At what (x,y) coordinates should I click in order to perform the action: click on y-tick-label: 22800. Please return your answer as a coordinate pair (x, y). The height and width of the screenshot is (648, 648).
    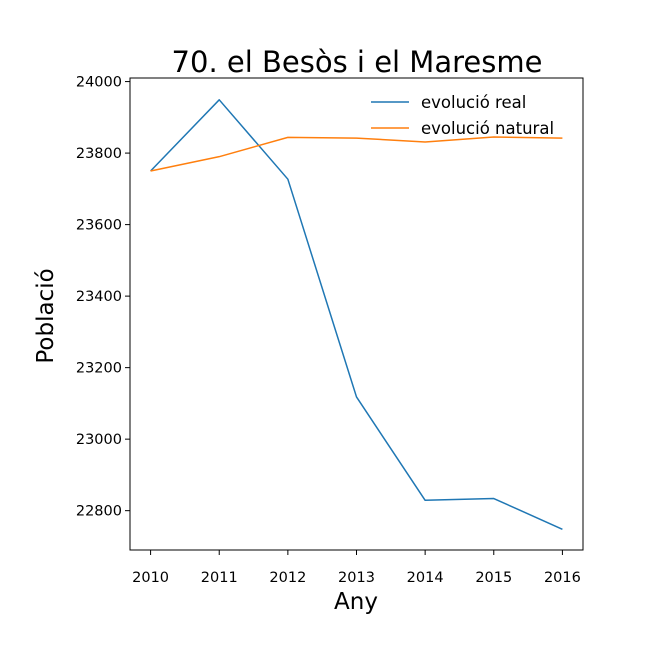
    Looking at the image, I should click on (99, 512).